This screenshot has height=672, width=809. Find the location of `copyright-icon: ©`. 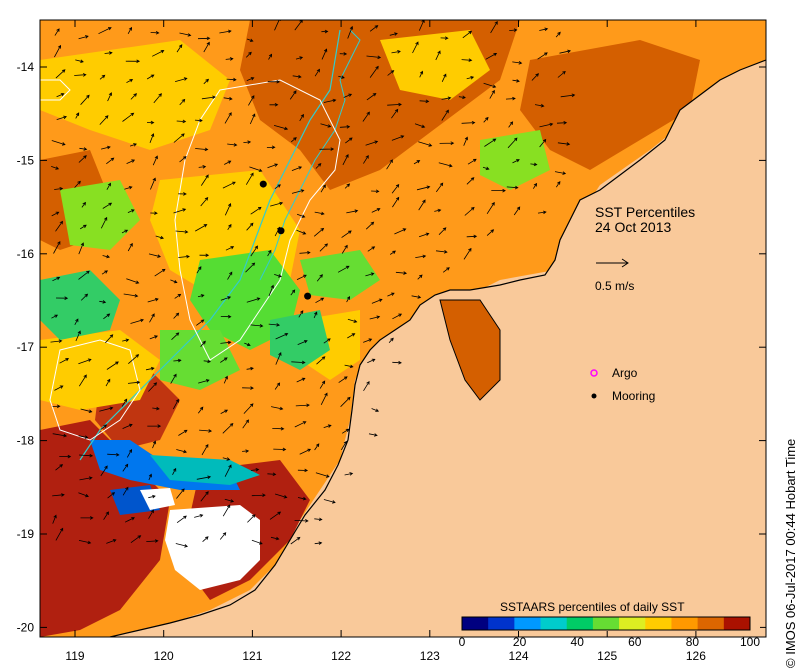

copyright-icon: © is located at coordinates (790, 663).